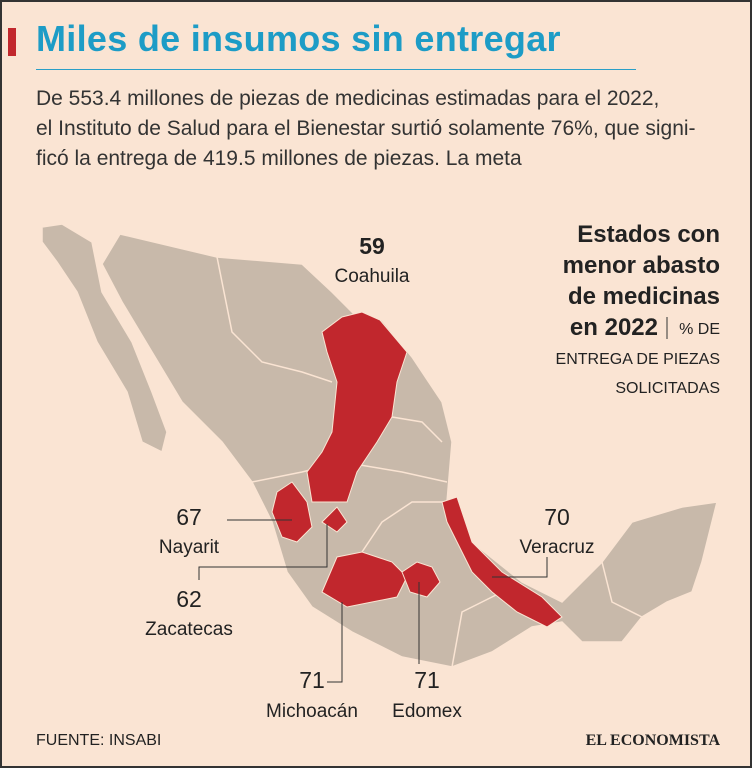  What do you see at coordinates (667, 388) in the screenshot?
I see `legend-unit: SOLICITADAS` at bounding box center [667, 388].